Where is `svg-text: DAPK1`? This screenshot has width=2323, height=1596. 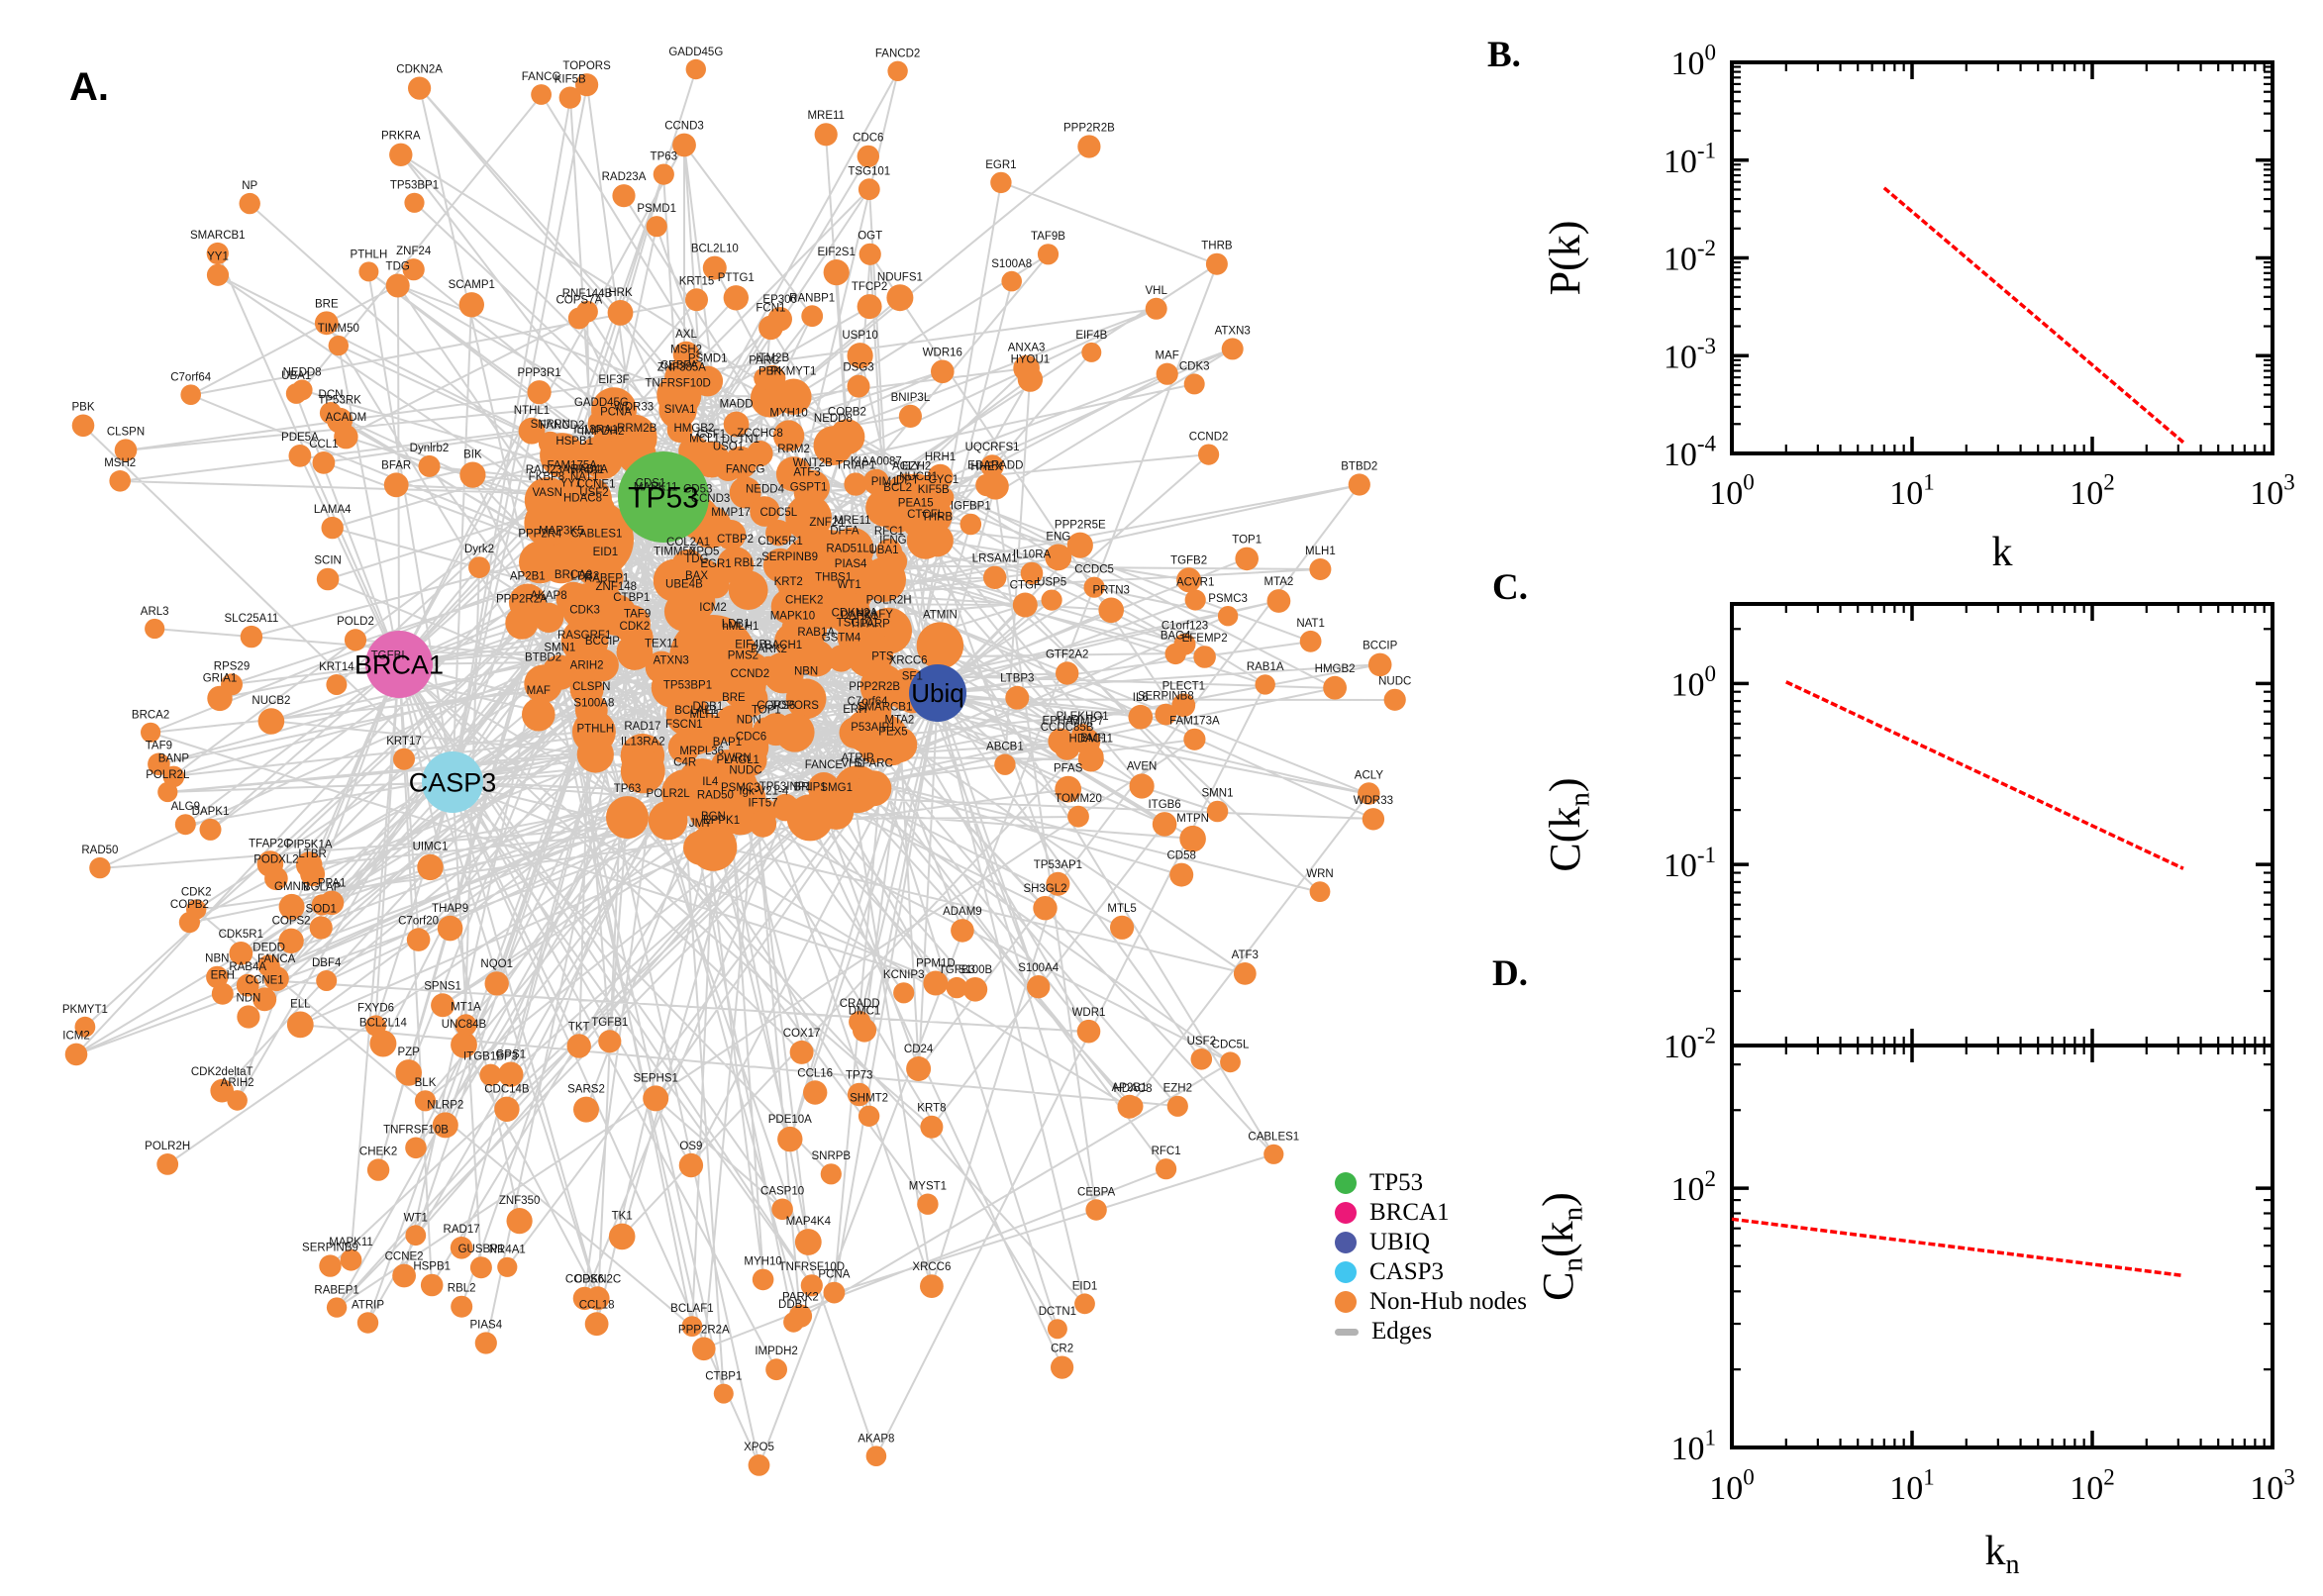 svg-text: DAPK1 is located at coordinates (859, 616).